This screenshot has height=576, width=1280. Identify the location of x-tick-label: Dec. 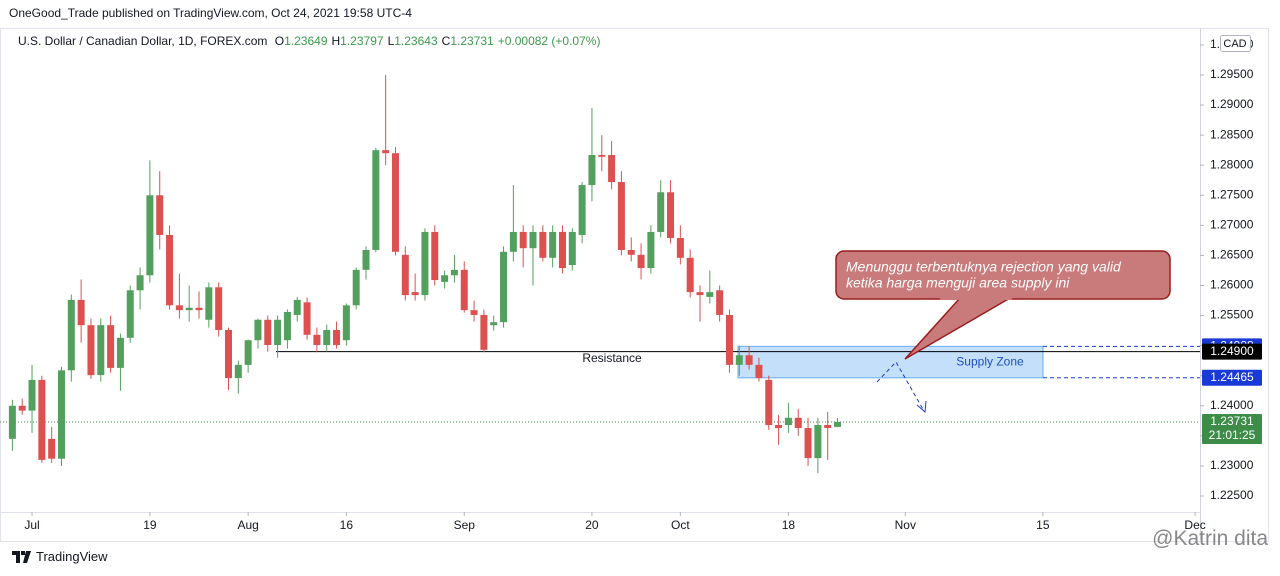
(1194, 525).